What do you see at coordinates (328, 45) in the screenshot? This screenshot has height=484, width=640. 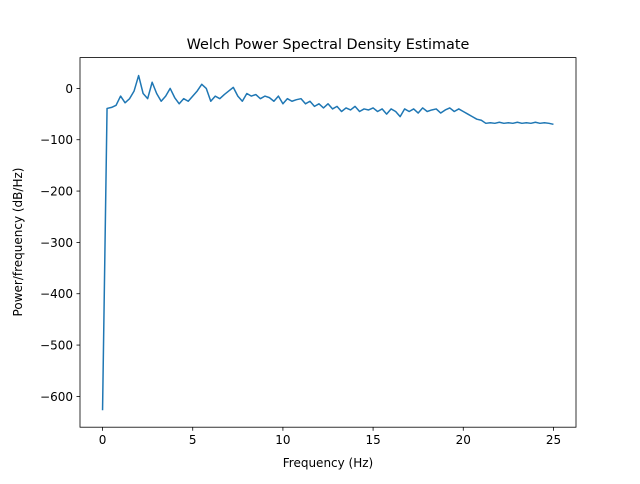 I see `chart-title: Welch Power Spectral Density Estimate` at bounding box center [328, 45].